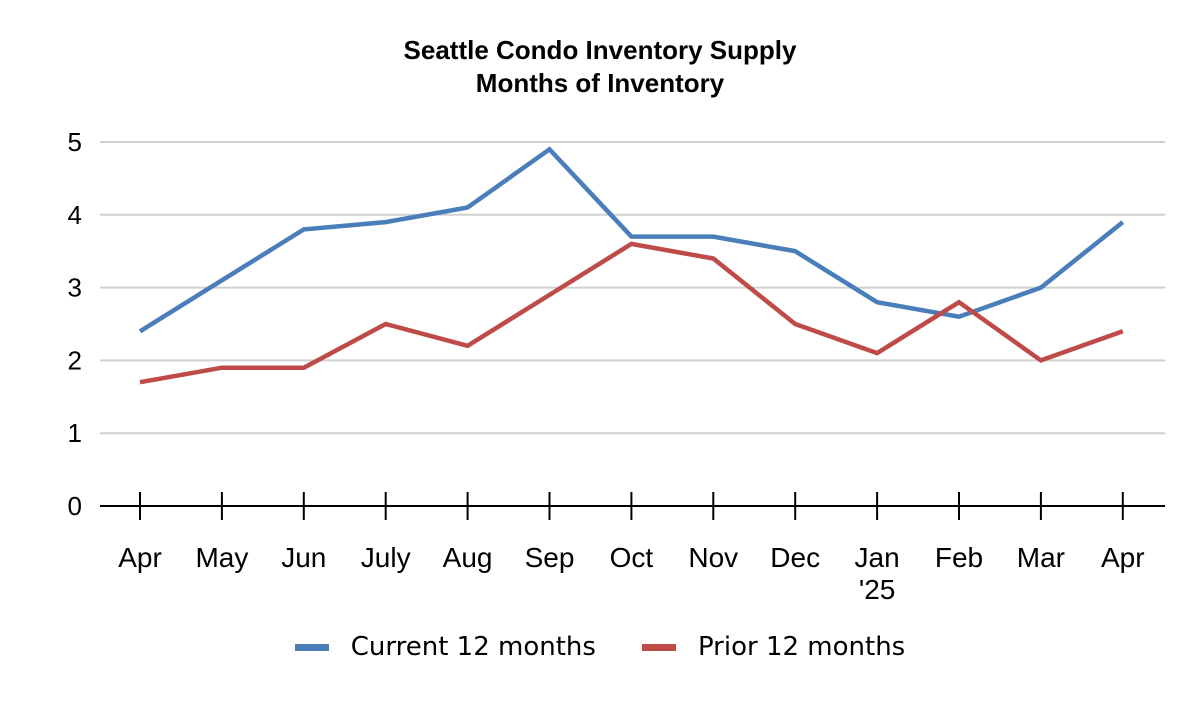 The height and width of the screenshot is (702, 1200). I want to click on x-tick-label-line: '25, so click(877, 589).